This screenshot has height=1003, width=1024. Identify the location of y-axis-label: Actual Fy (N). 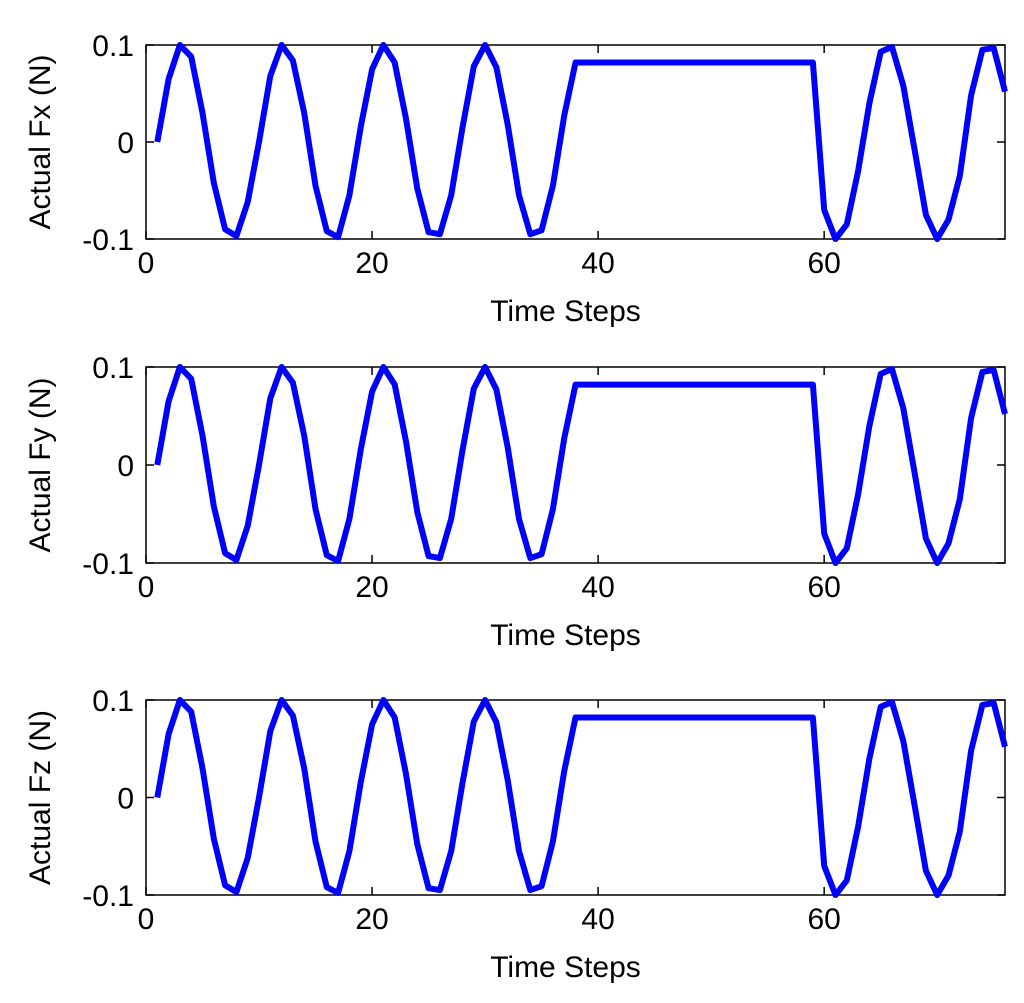
(40, 464).